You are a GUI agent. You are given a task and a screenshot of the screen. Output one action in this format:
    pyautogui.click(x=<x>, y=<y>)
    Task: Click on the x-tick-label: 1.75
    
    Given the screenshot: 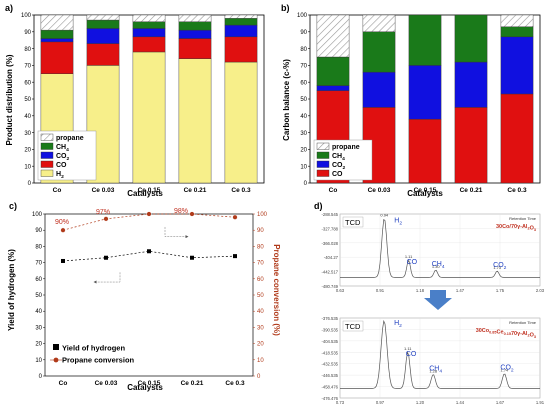 What is the action you would take?
    pyautogui.click(x=500, y=290)
    